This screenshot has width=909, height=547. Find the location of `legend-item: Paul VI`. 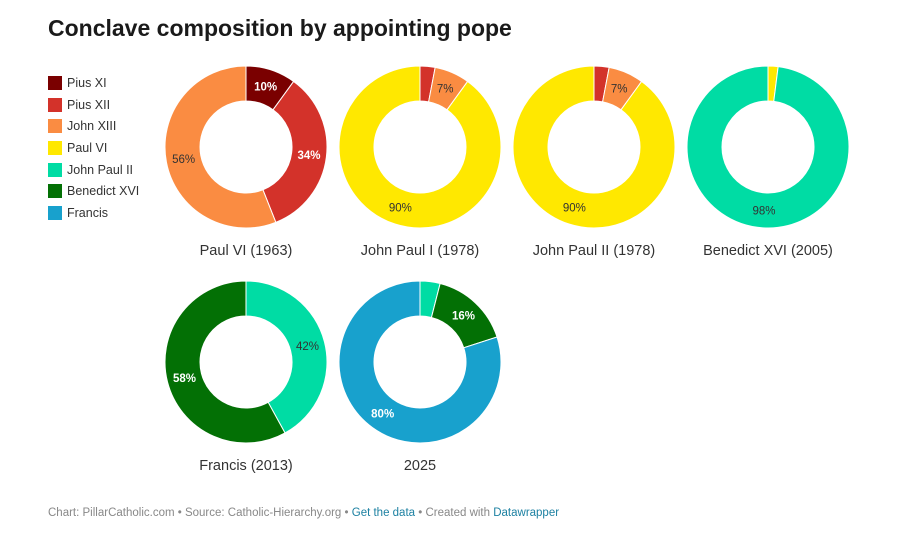

legend-item: Paul VI is located at coordinates (93, 148).